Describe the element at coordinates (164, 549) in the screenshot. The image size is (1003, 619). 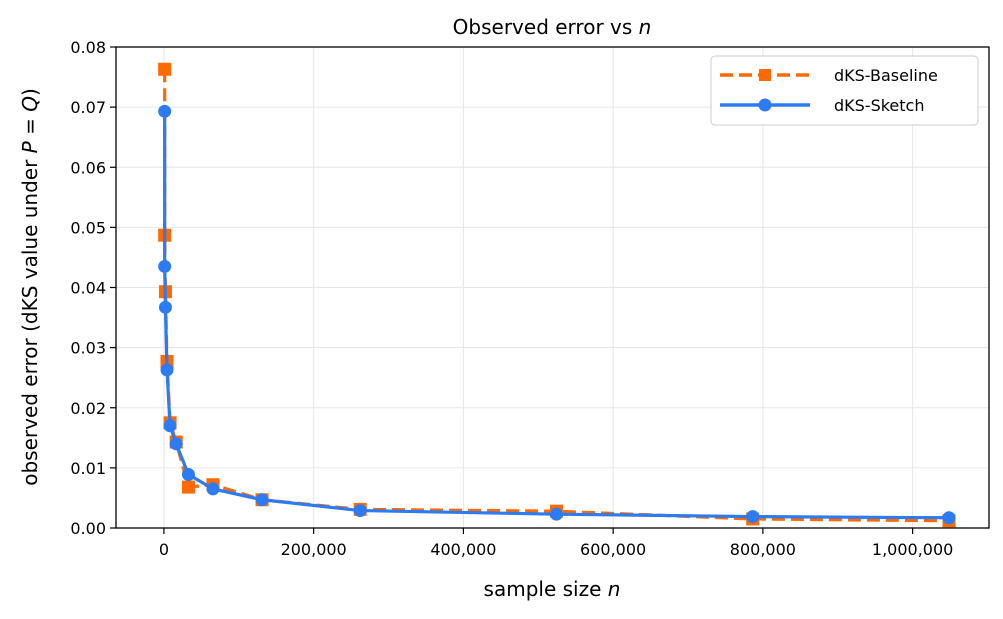
I see `x-tick-label: 0` at that location.